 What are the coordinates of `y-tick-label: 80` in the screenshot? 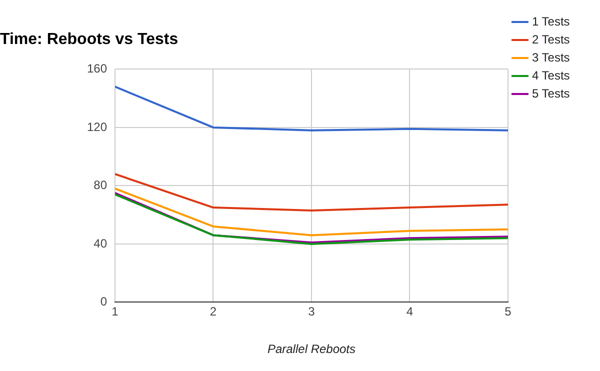 It's located at (101, 185).